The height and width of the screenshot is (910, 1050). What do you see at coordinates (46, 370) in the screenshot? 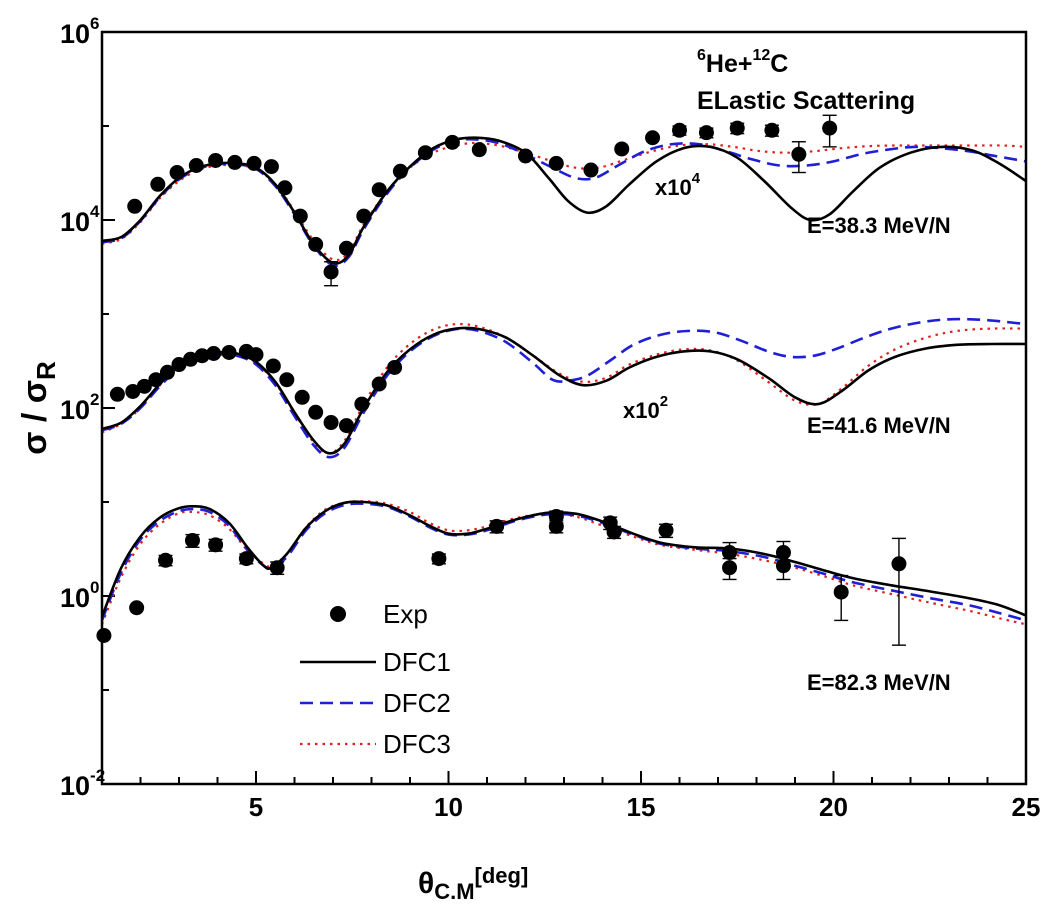
I see `y-axis-label-sub: R` at bounding box center [46, 370].